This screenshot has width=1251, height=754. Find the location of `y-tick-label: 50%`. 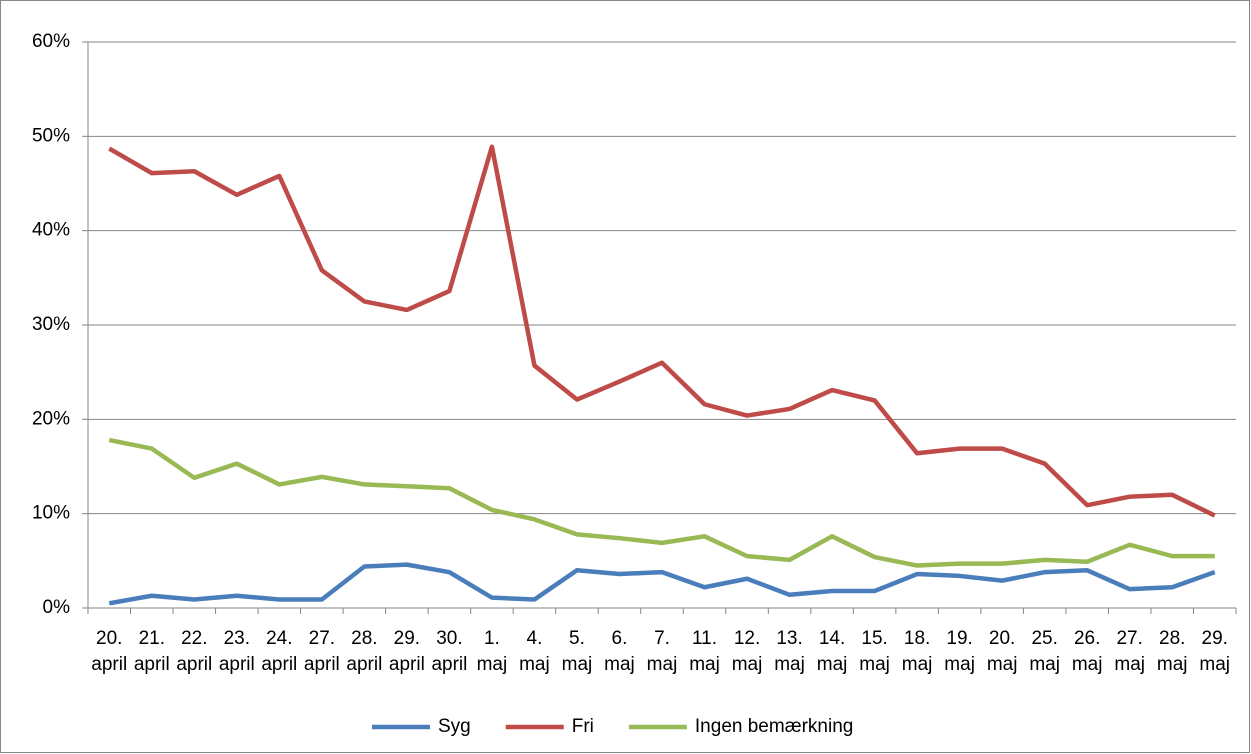

y-tick-label: 50% is located at coordinates (51, 135).